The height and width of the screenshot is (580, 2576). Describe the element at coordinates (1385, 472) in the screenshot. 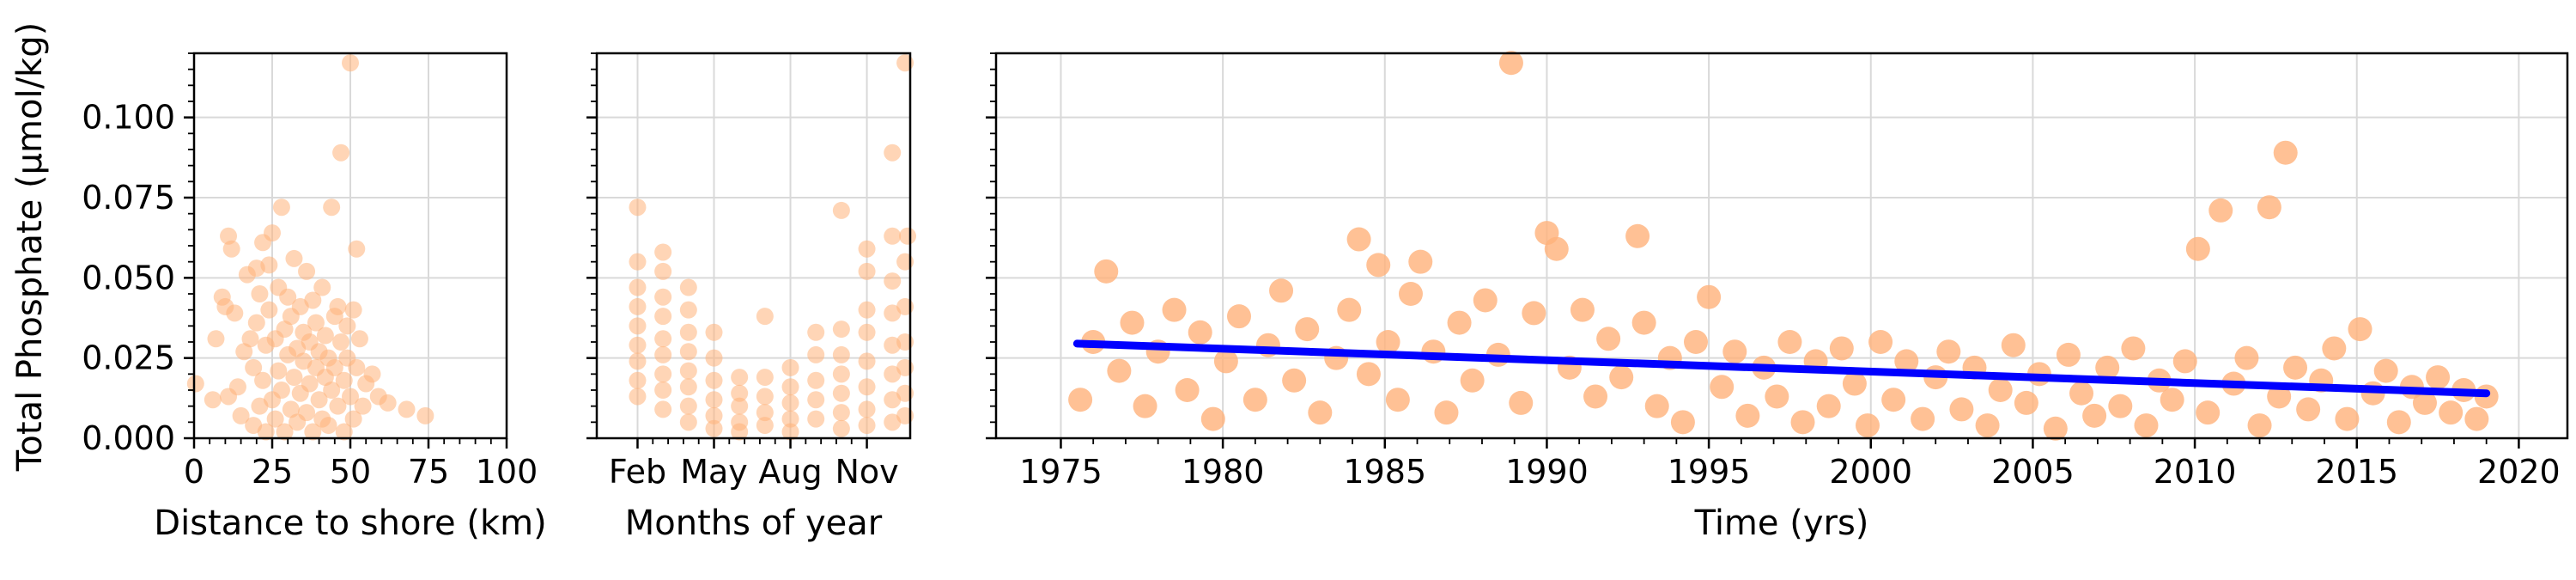

I see `x-tick-label: 1985` at that location.